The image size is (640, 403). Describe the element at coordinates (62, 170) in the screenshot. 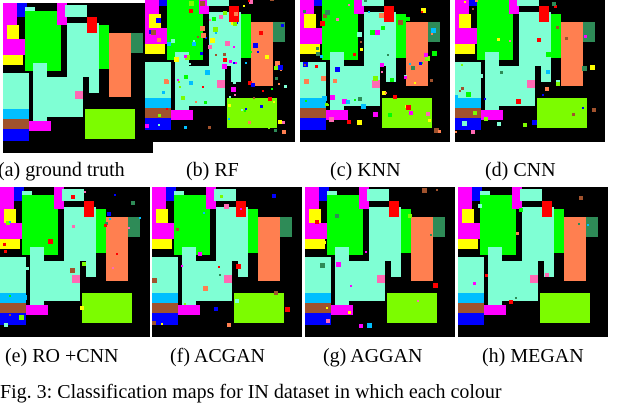

I see `caption-ground-truth: (a) ground truth` at that location.